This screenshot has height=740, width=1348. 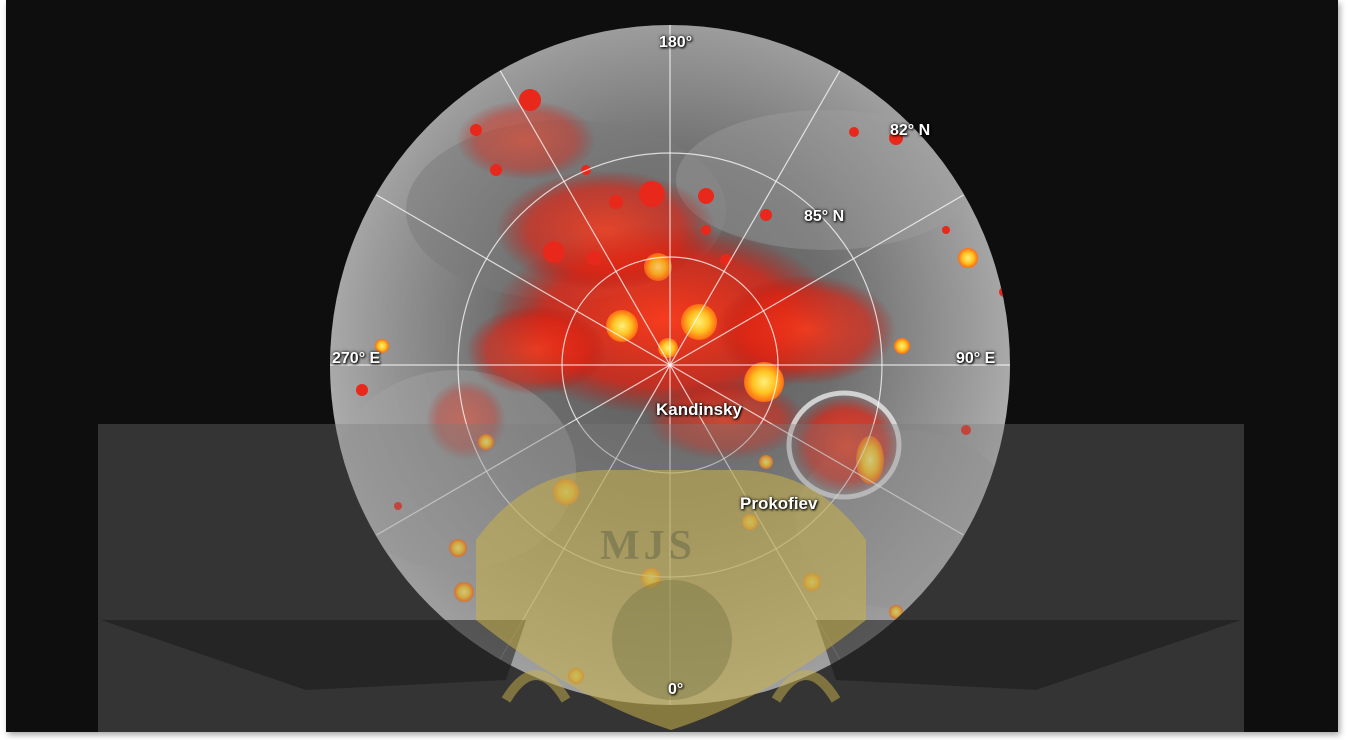 I want to click on latitude-label-82n: 82° N, so click(x=910, y=131).